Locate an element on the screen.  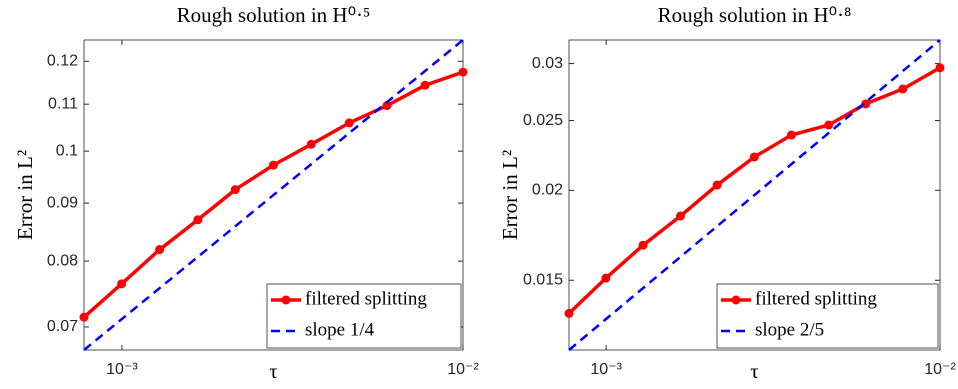
y-tick-label: 0.08 is located at coordinates (62, 260).